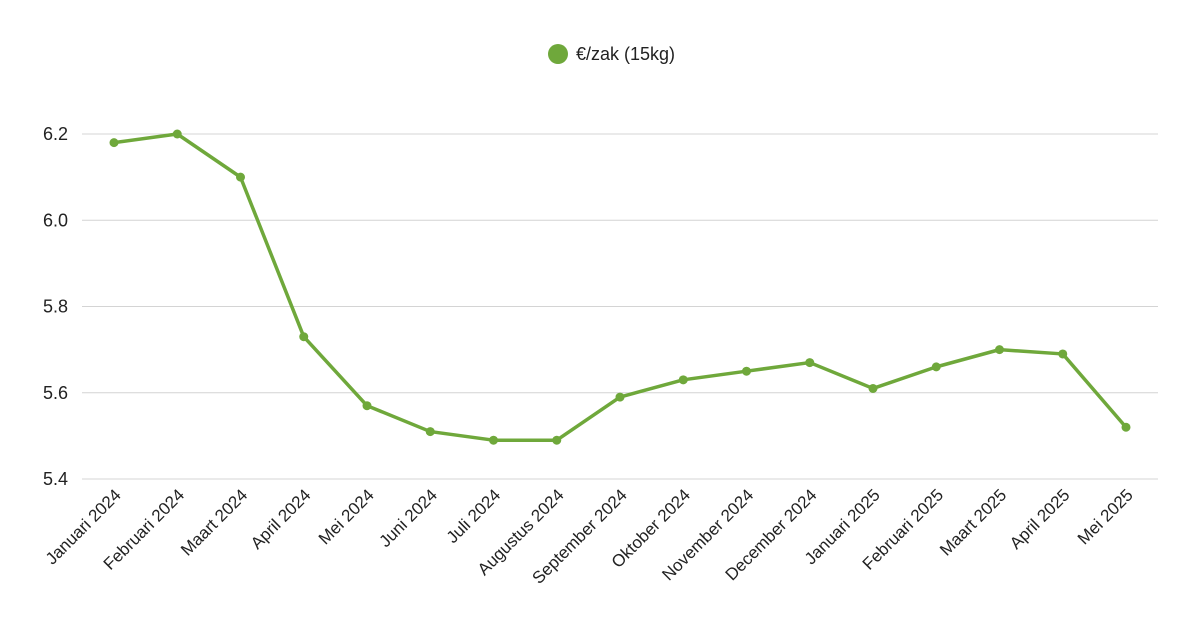  I want to click on y-tick-label: 5.8, so click(55, 307).